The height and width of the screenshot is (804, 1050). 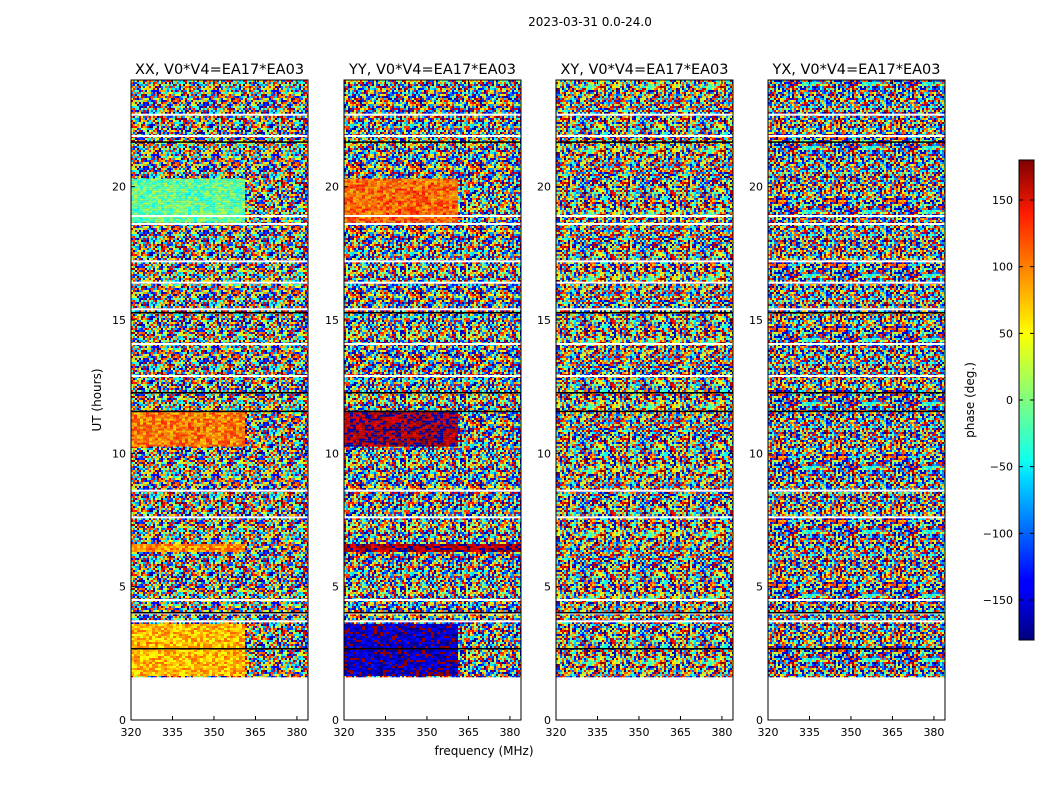 What do you see at coordinates (590, 22) in the screenshot?
I see `figure-suptitle: 2023-03-31 0.0-24.0` at bounding box center [590, 22].